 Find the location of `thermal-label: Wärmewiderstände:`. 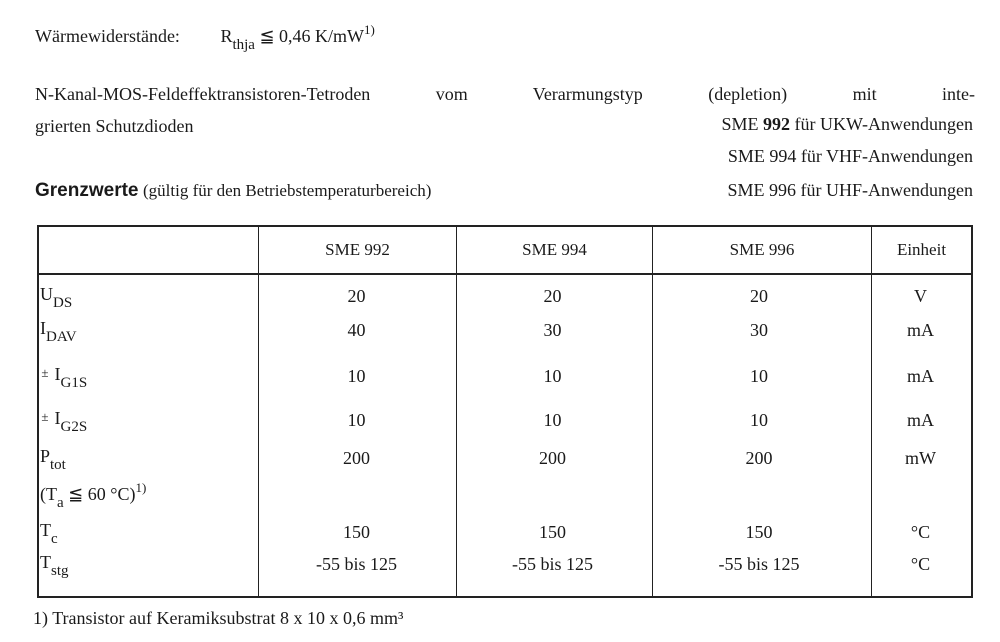

thermal-label: Wärmewiderstände: is located at coordinates (107, 36).